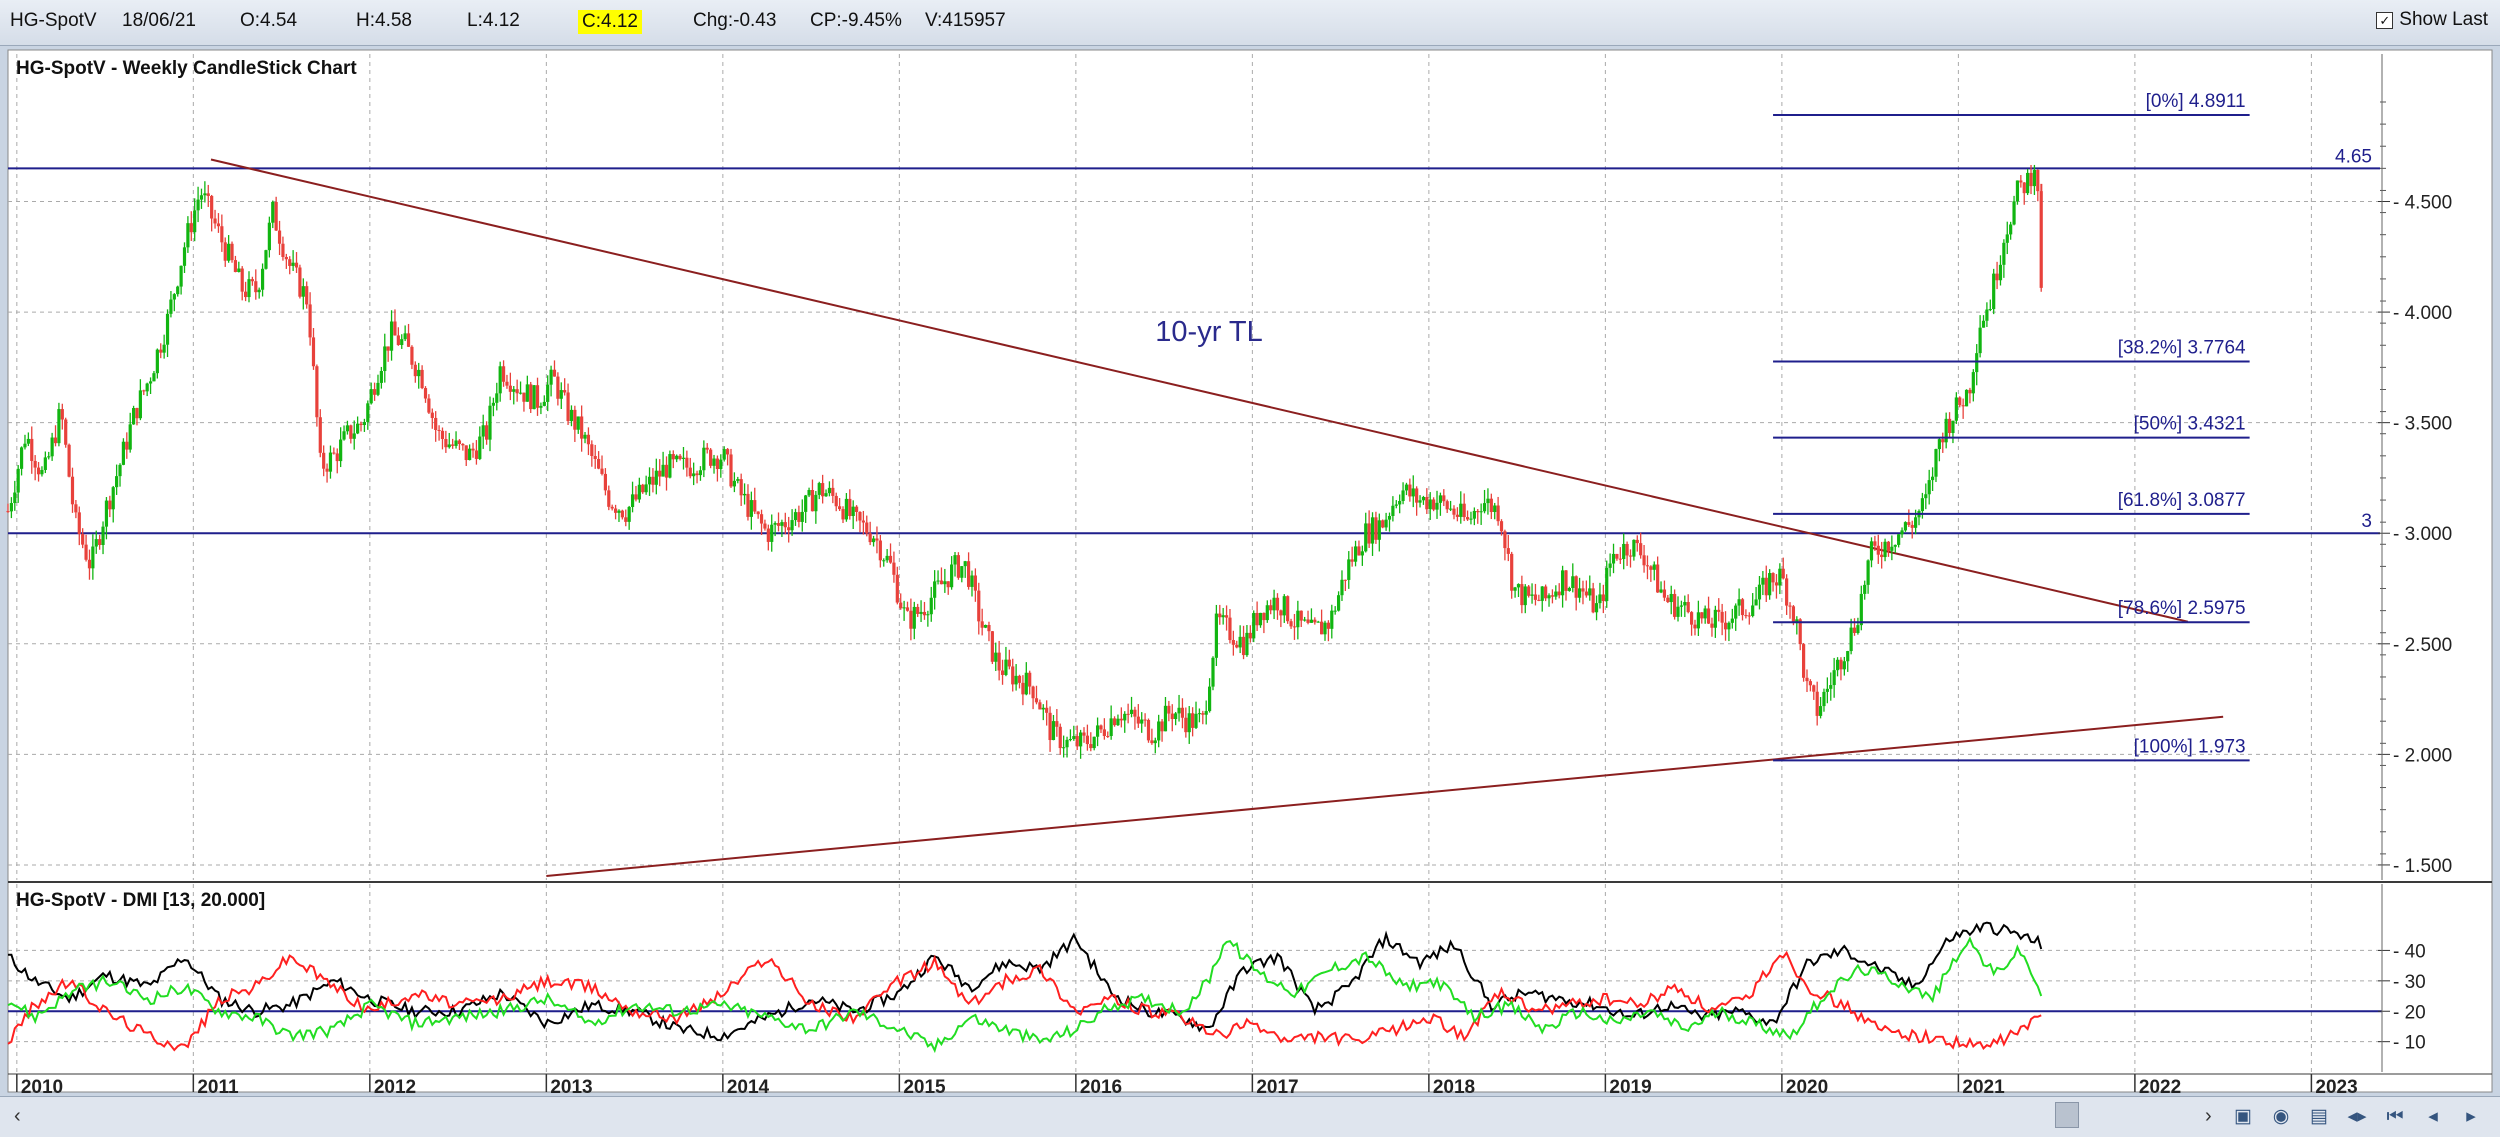 Image resolution: width=2500 pixels, height=1137 pixels. I want to click on toolbar-icon-3: ▤, so click(2319, 1116).